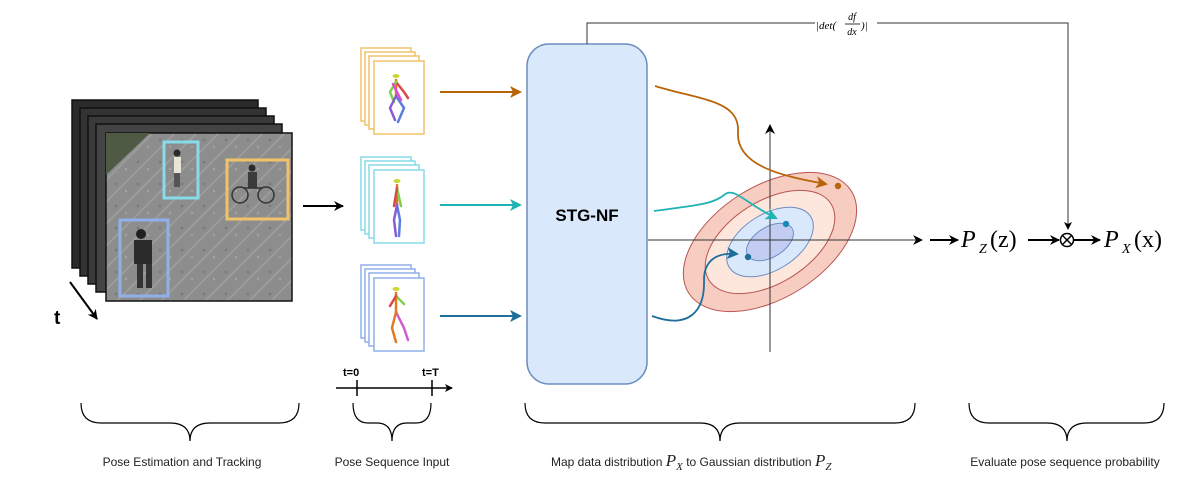 Image resolution: width=1186 pixels, height=494 pixels. I want to click on time-arrow, so click(83, 300).